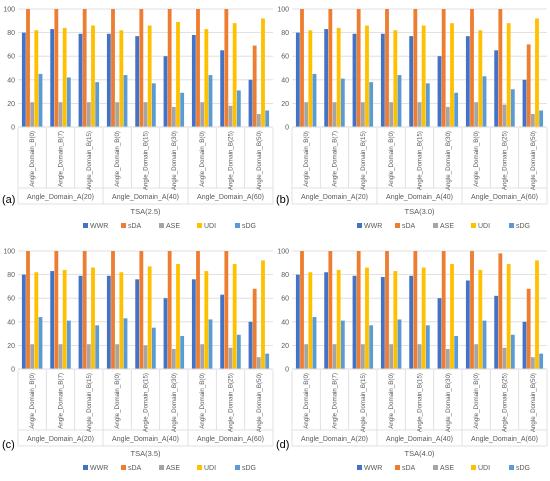  Describe the element at coordinates (11, 104) in the screenshot. I see `y-tick-label: 20` at that location.